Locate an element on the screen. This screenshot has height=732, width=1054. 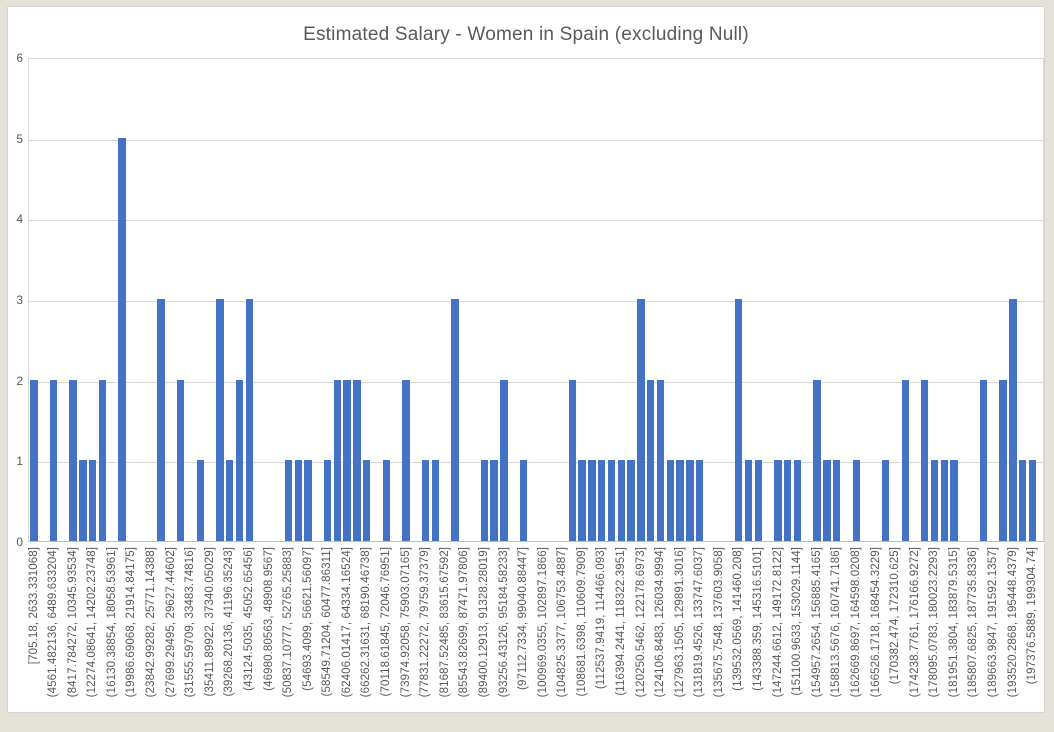
x-axis-tick-label: (174238.7761, 176166.9272] is located at coordinates (914, 622).